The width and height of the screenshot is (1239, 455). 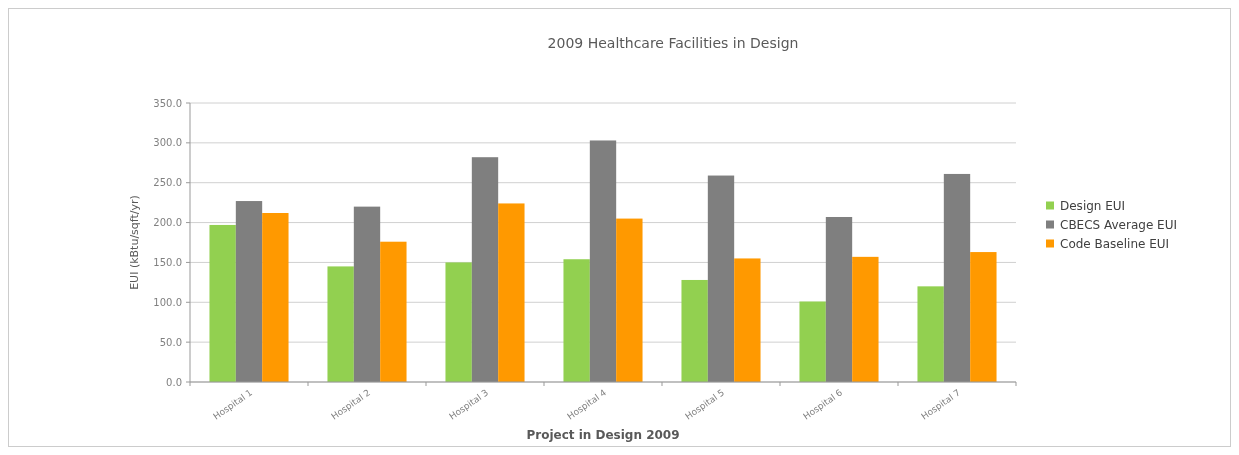 What do you see at coordinates (167, 143) in the screenshot?
I see `y-tick-label: 300.0` at bounding box center [167, 143].